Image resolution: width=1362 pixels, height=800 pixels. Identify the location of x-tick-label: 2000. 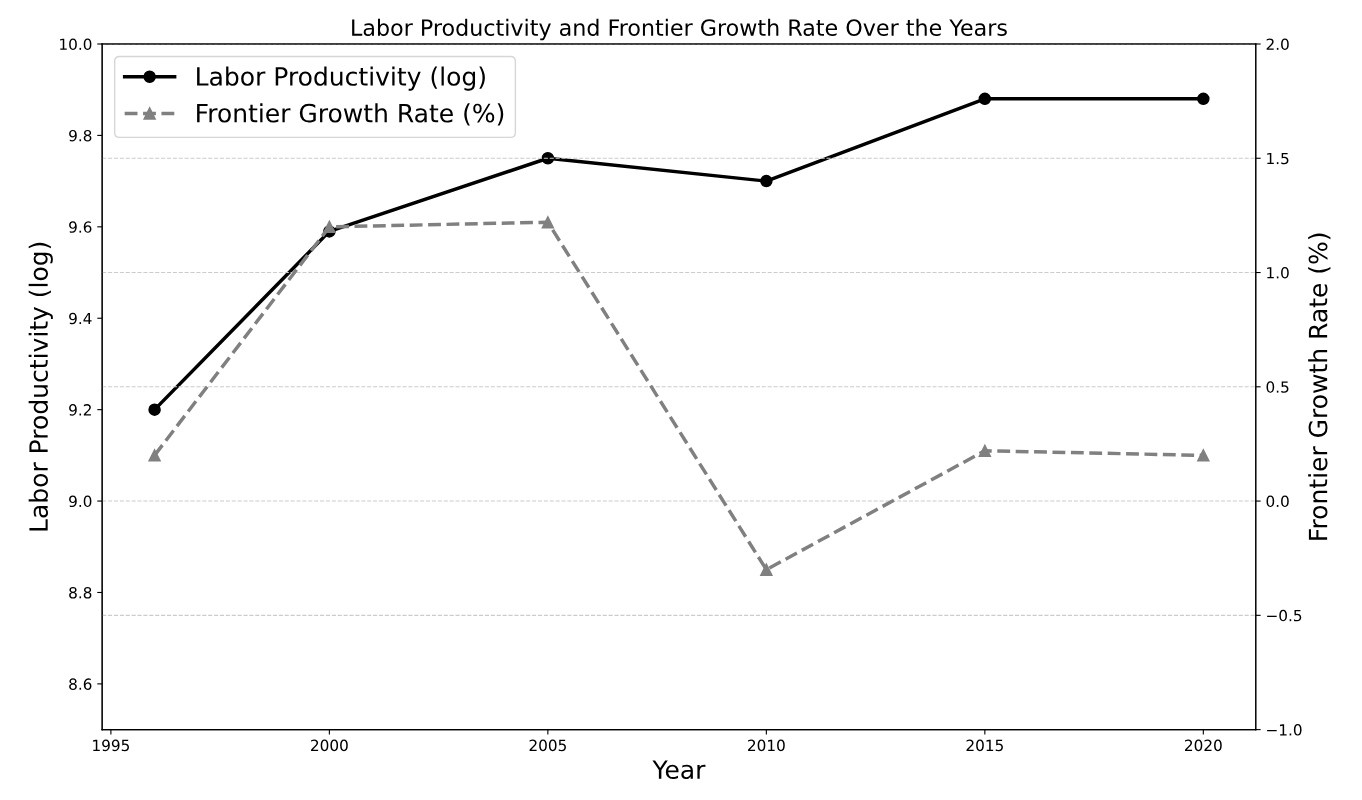
(329, 745).